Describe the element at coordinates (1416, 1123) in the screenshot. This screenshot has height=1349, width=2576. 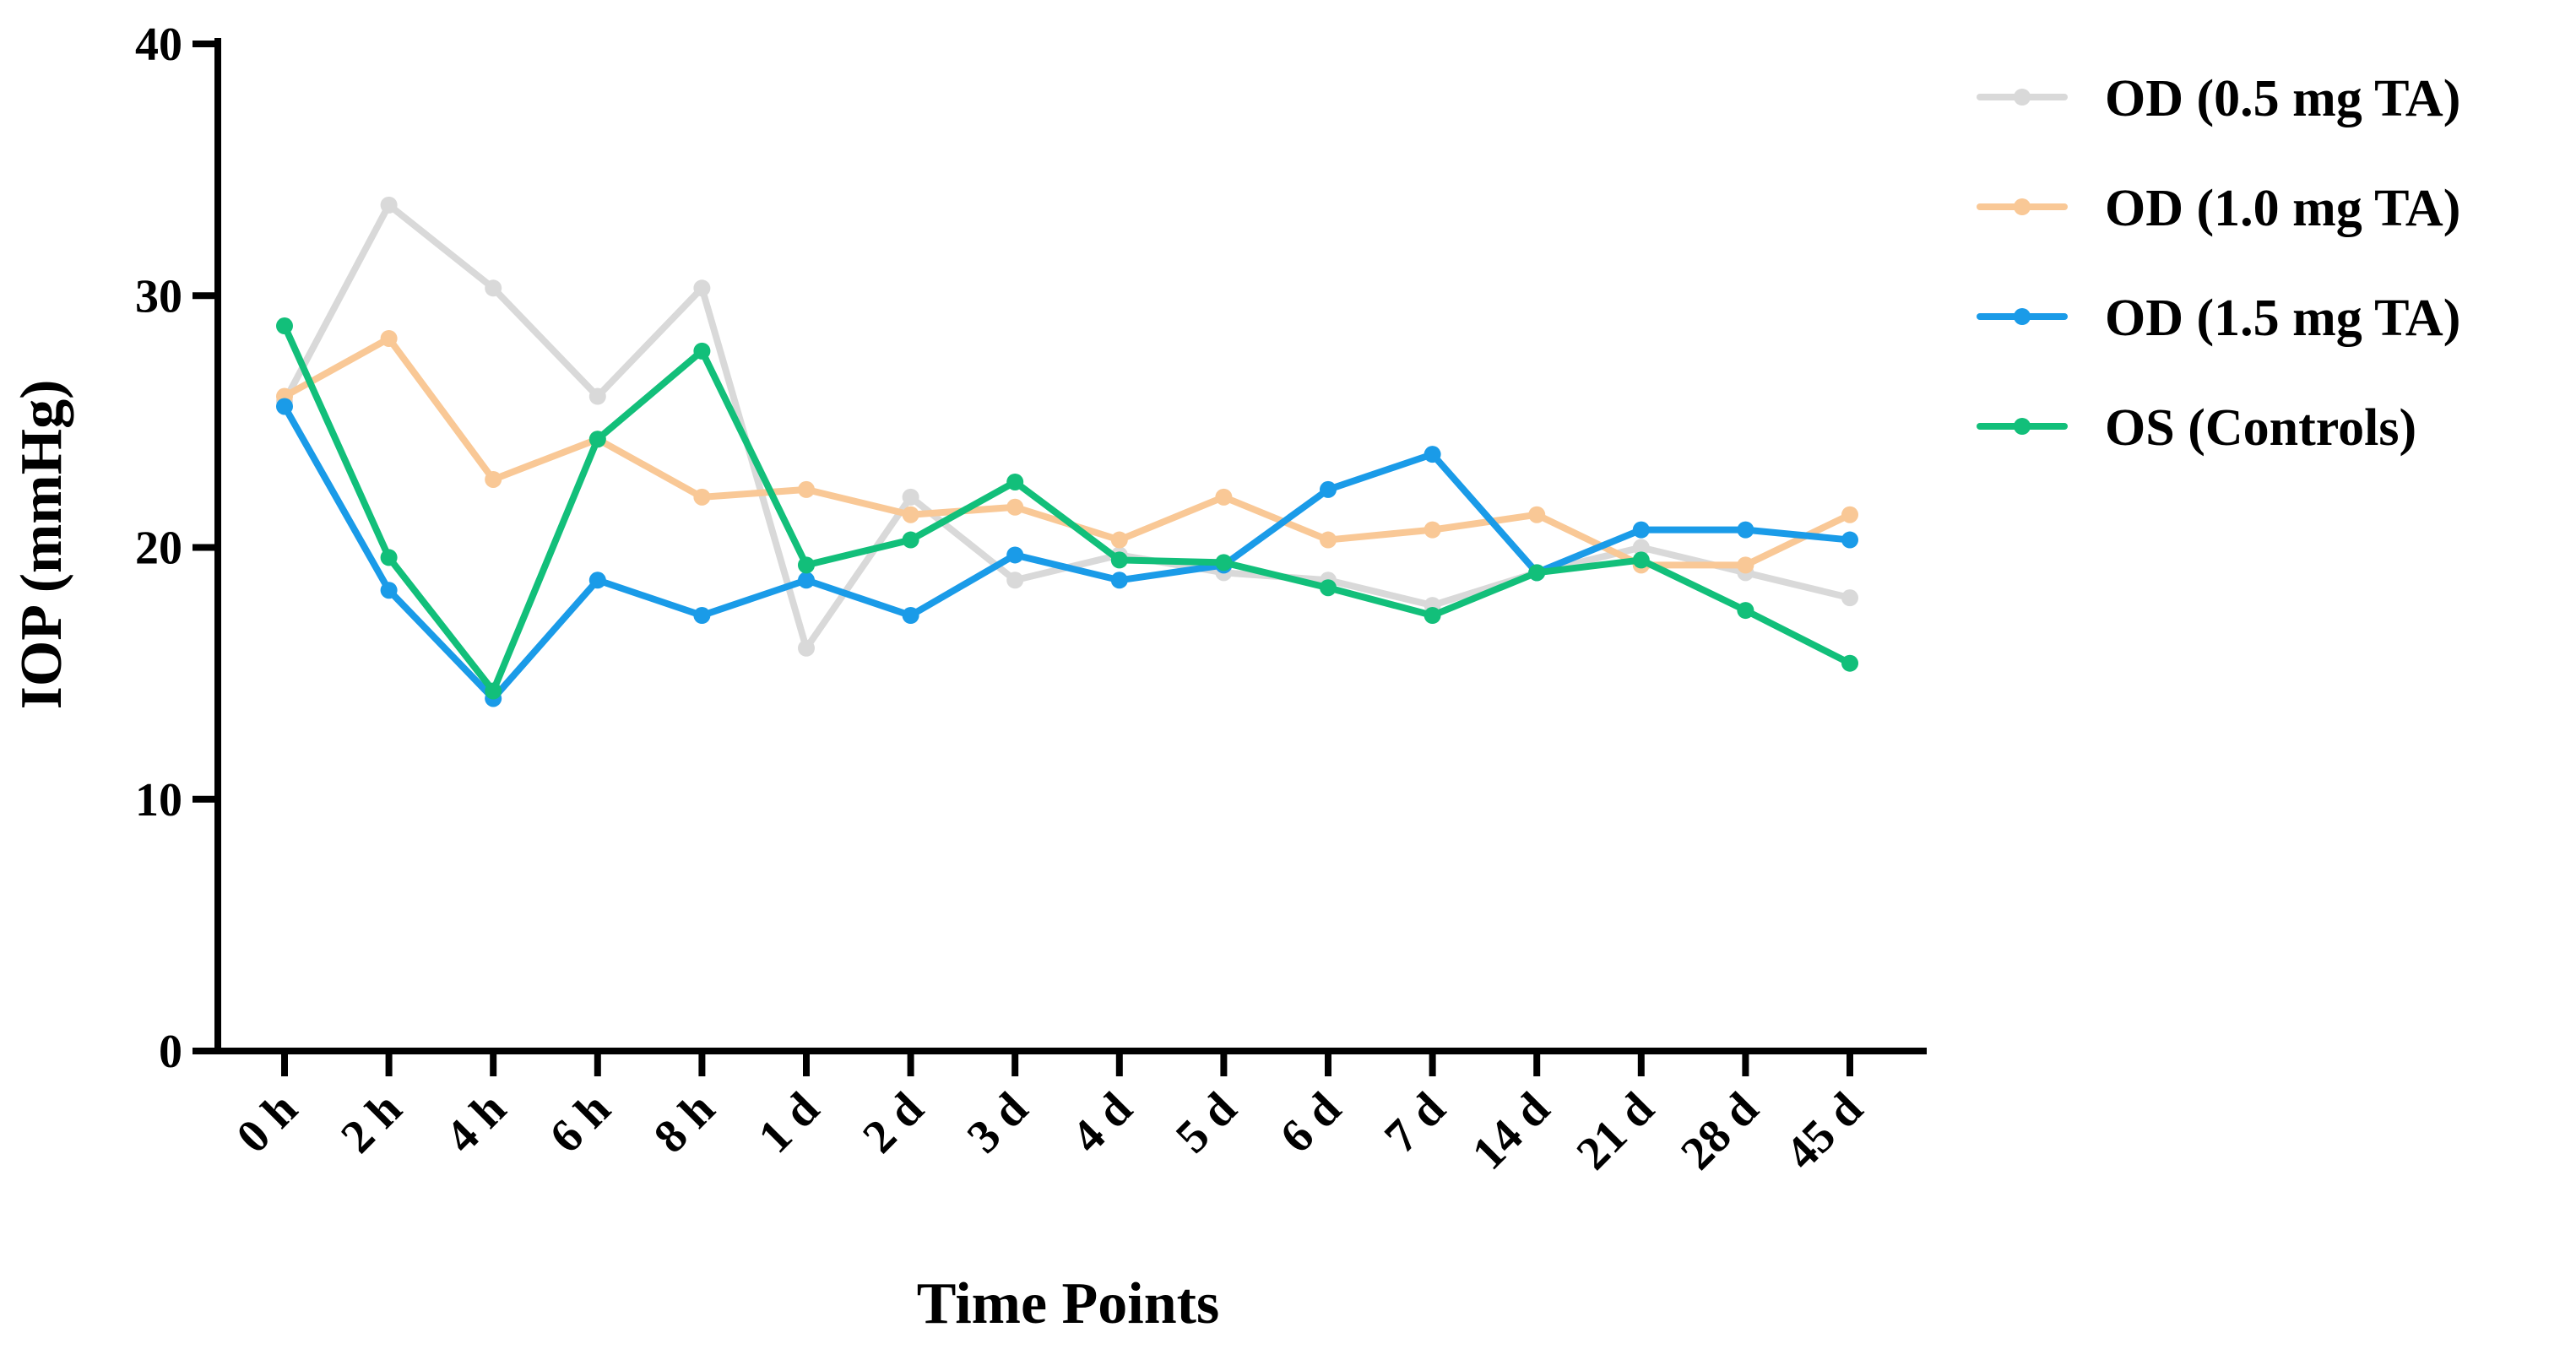
I see `x-tick-label: 7 d` at that location.